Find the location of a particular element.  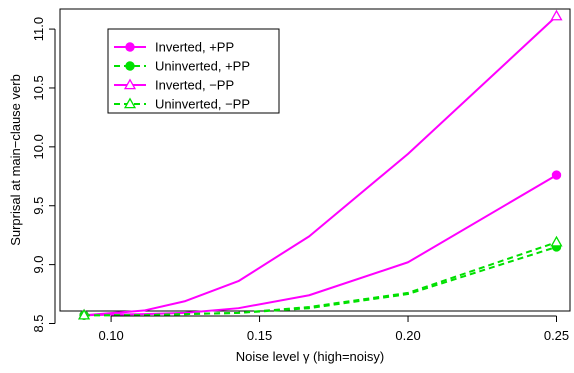

legend-label: Uninverted, −PP is located at coordinates (202, 104).